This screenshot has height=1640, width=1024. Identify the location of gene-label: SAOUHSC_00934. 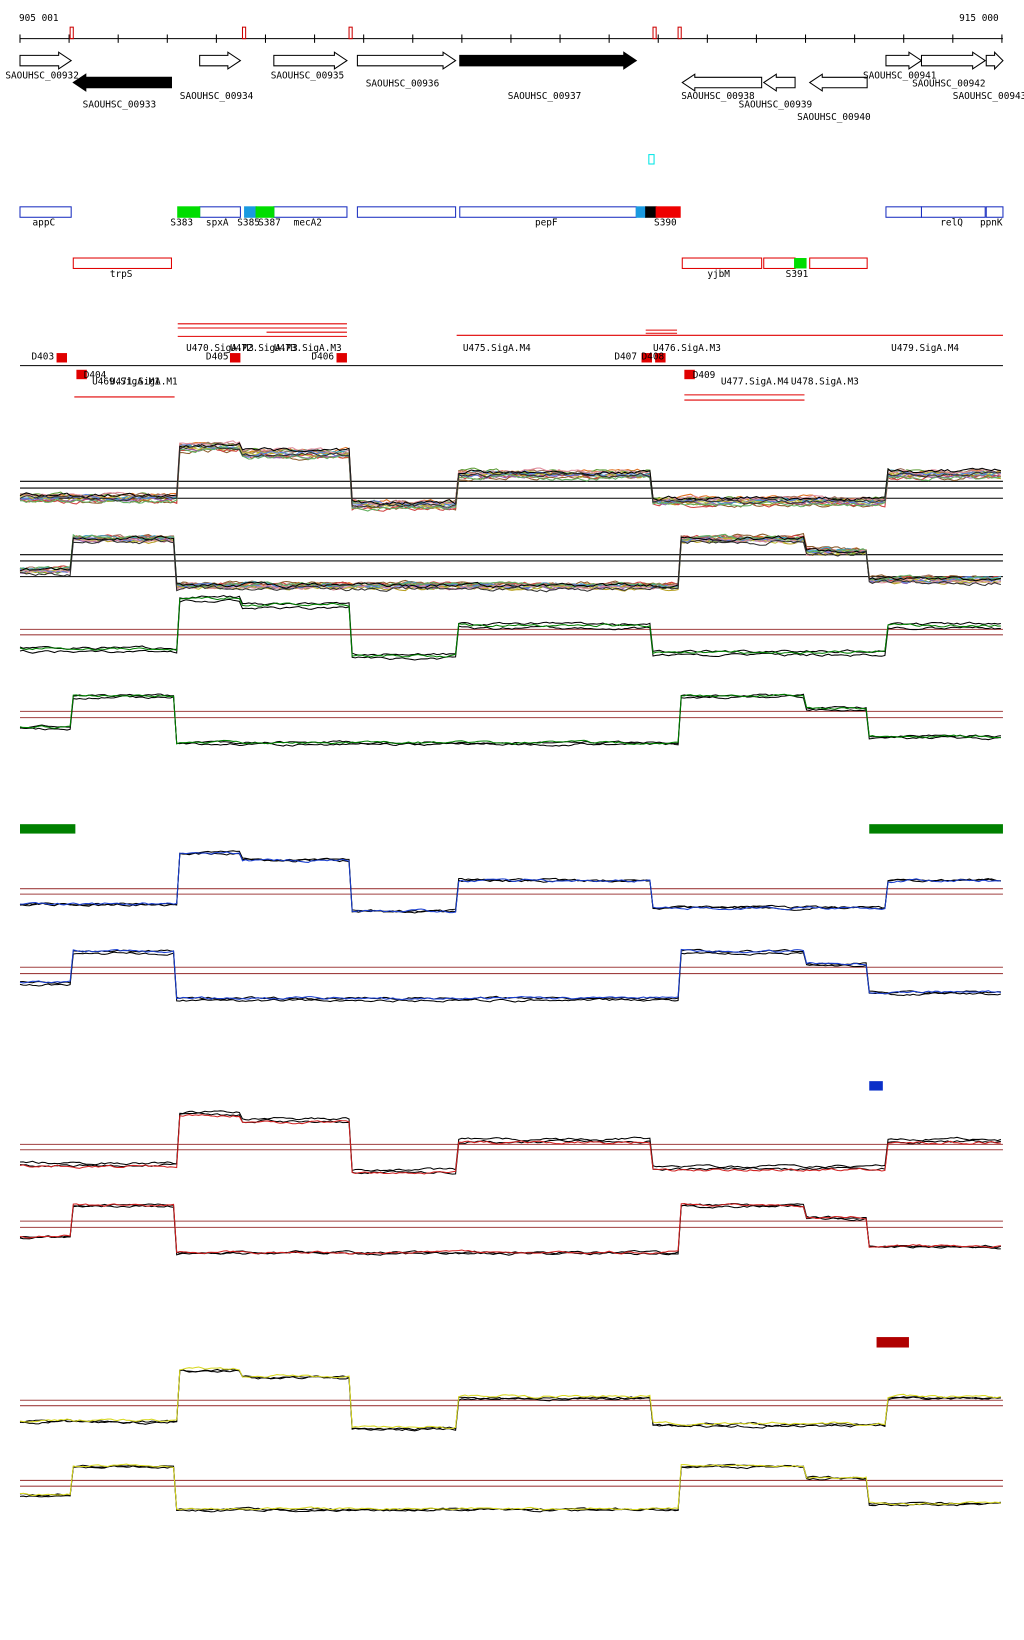
(217, 96).